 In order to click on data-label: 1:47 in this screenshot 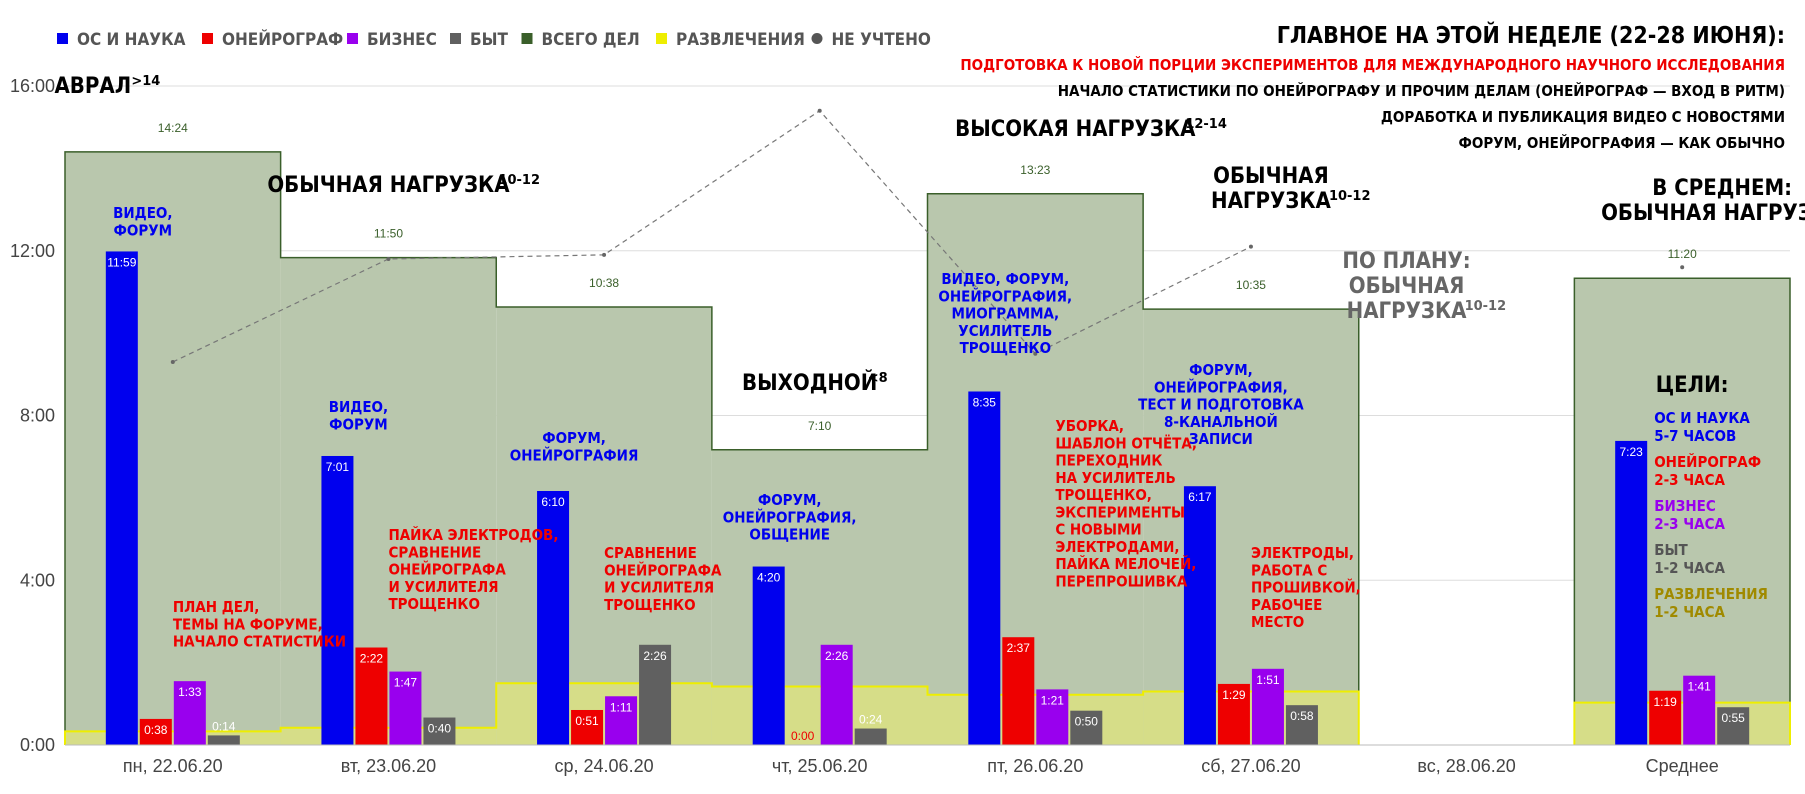, I will do `click(406, 683)`.